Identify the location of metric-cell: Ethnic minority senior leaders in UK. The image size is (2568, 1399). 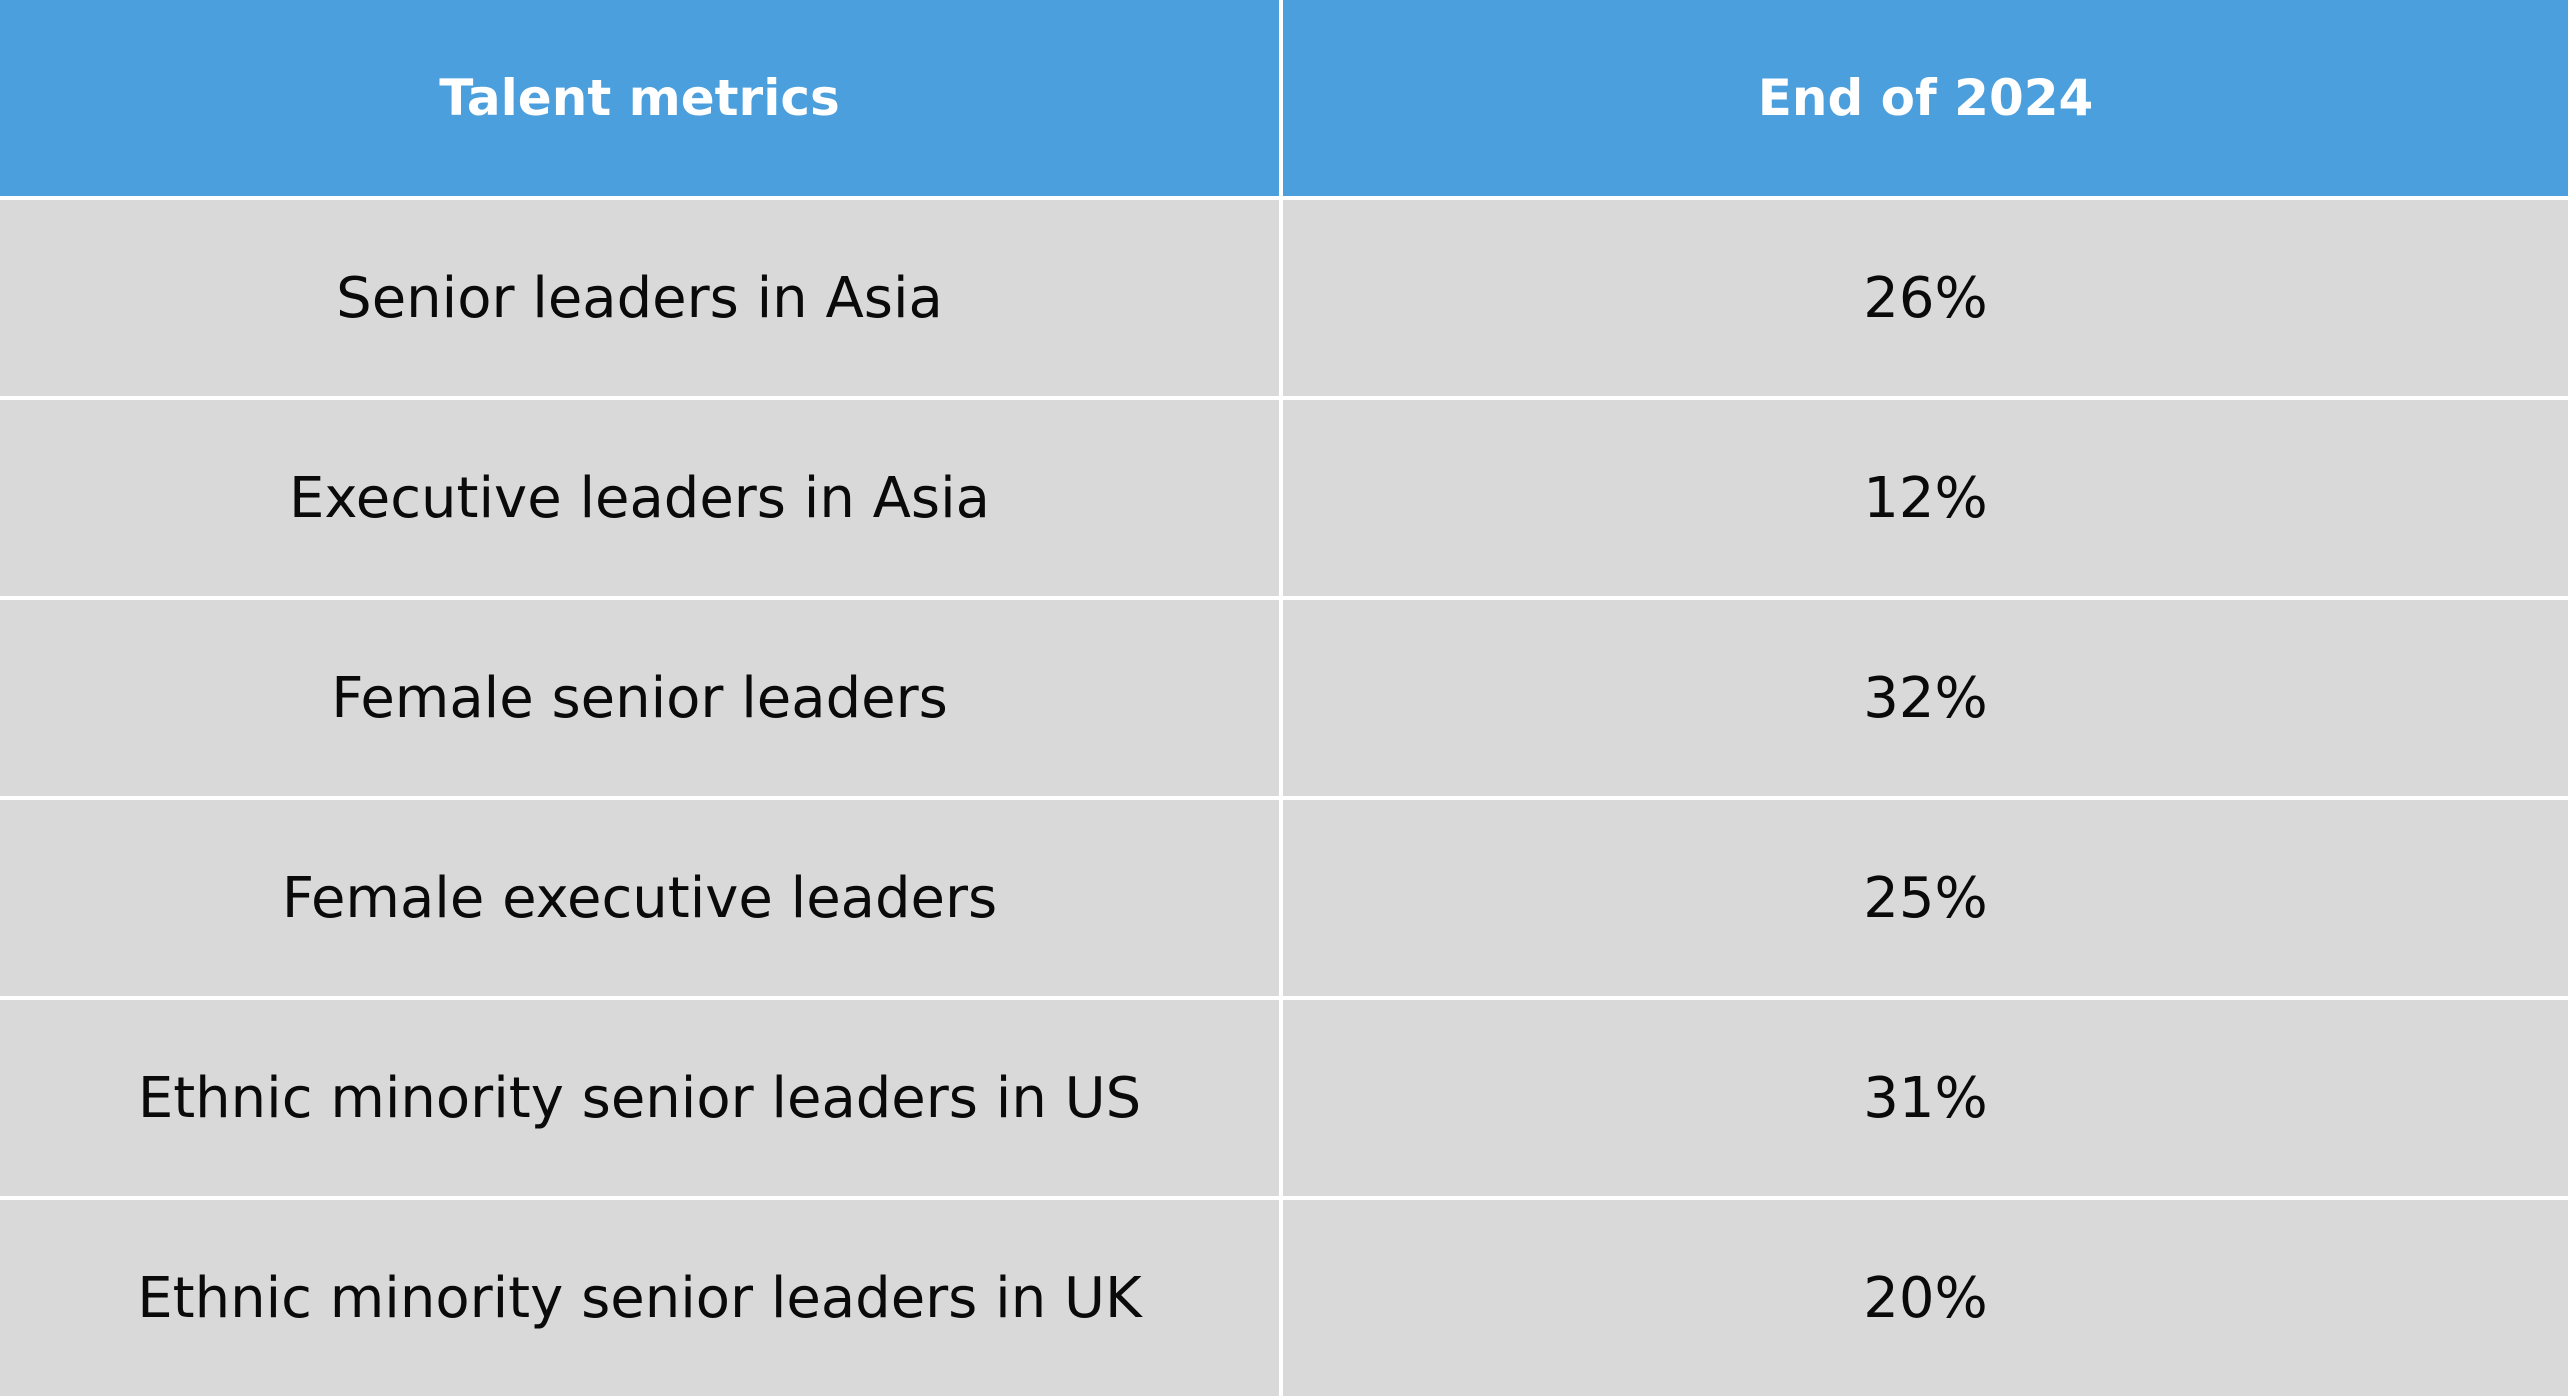
(639, 1298).